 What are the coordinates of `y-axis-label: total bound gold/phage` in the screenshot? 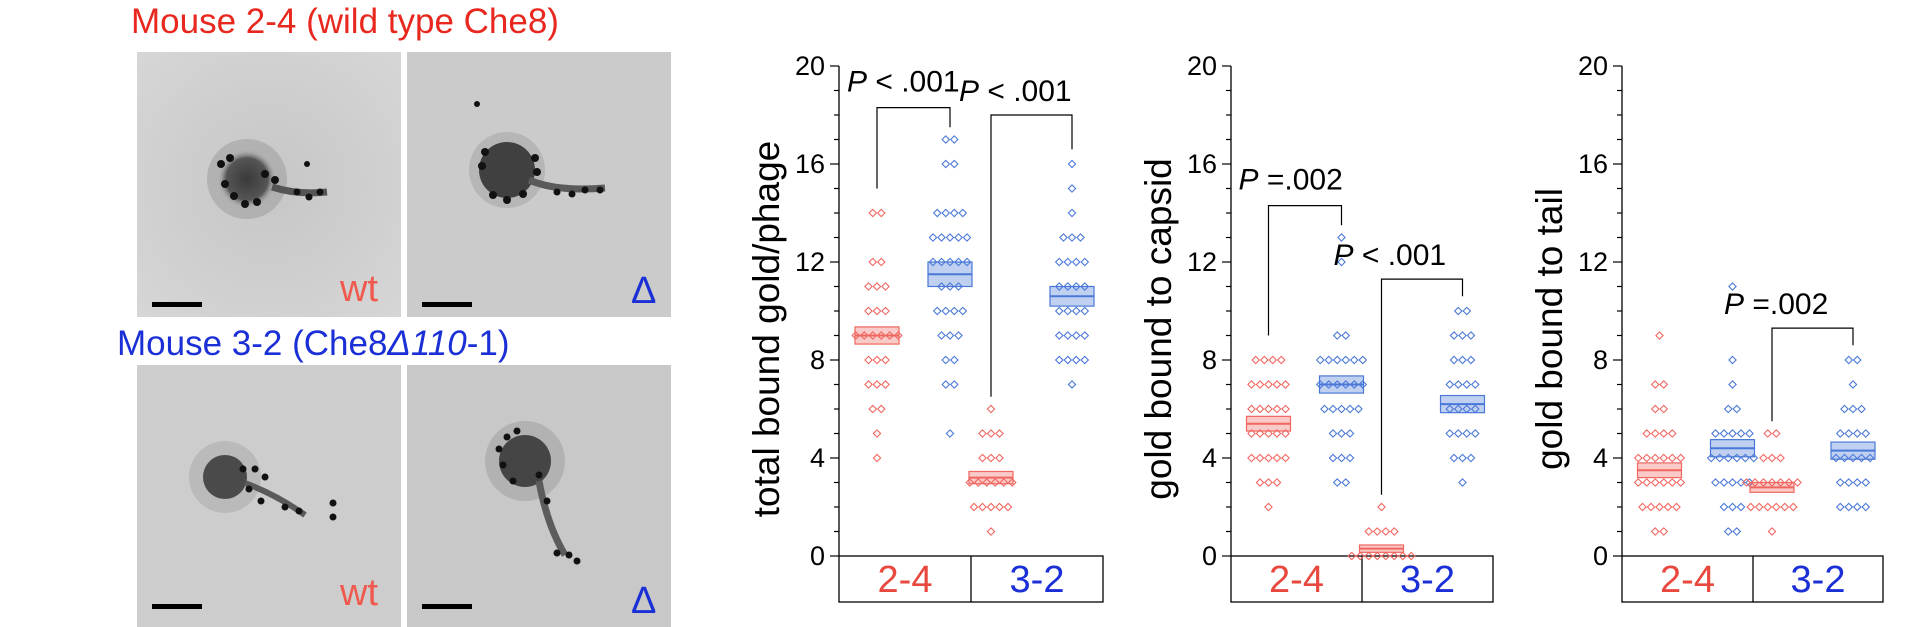 It's located at (766, 329).